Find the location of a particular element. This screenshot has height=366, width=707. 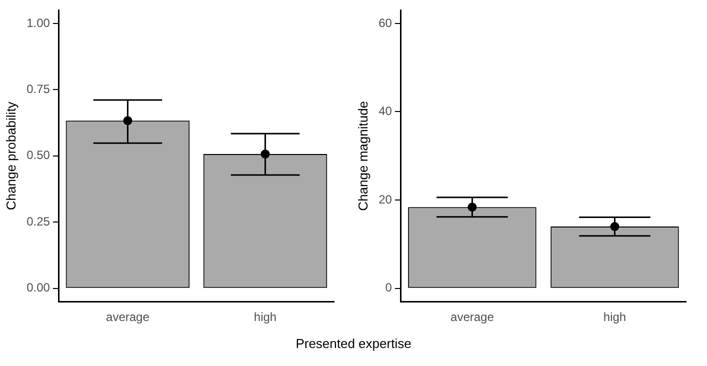

y-tick-label: 0.75 is located at coordinates (38, 89).